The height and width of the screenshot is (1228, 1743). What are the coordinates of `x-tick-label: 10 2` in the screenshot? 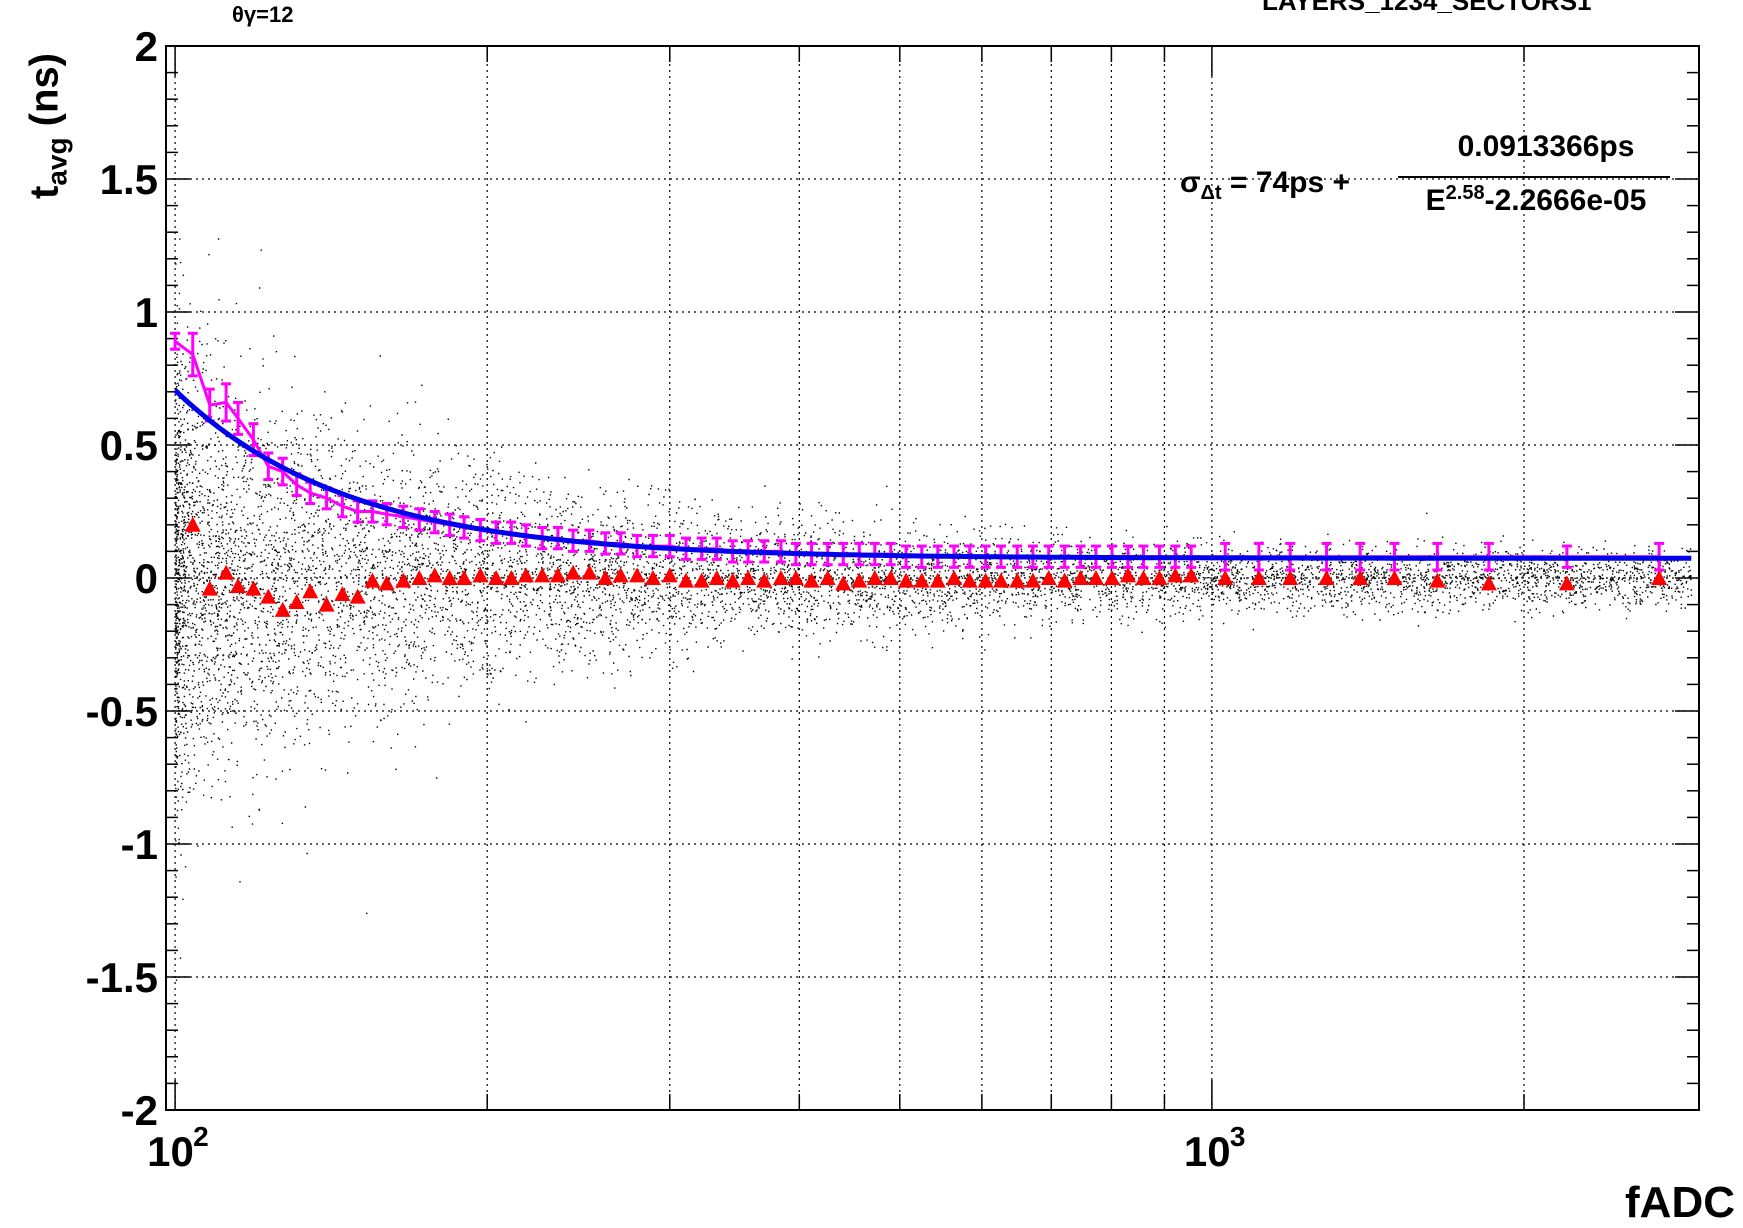 It's located at (178, 1148).